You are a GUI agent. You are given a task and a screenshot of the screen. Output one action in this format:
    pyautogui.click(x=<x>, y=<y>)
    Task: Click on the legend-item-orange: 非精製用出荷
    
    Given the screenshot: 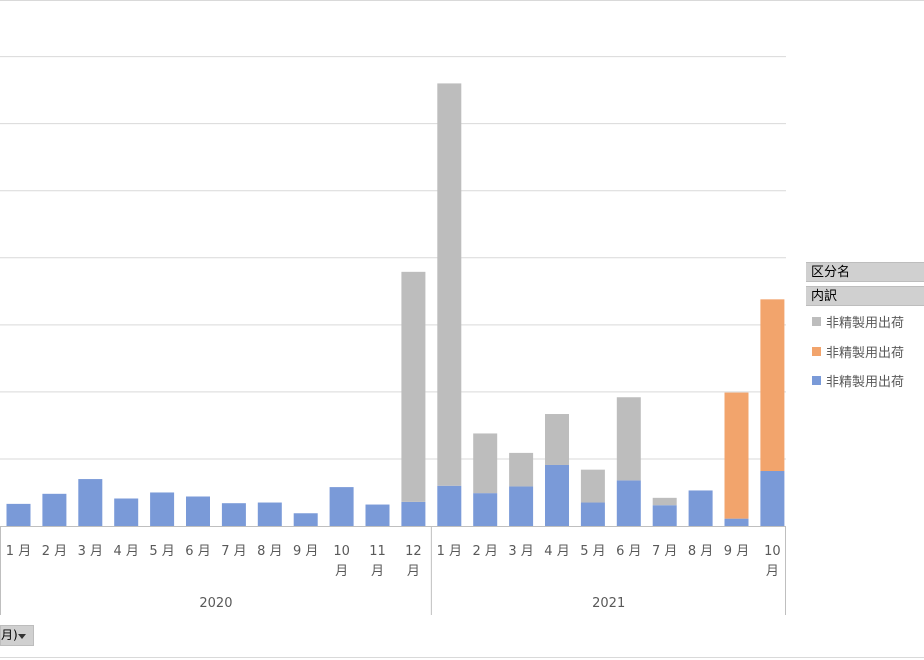 What is the action you would take?
    pyautogui.click(x=858, y=354)
    